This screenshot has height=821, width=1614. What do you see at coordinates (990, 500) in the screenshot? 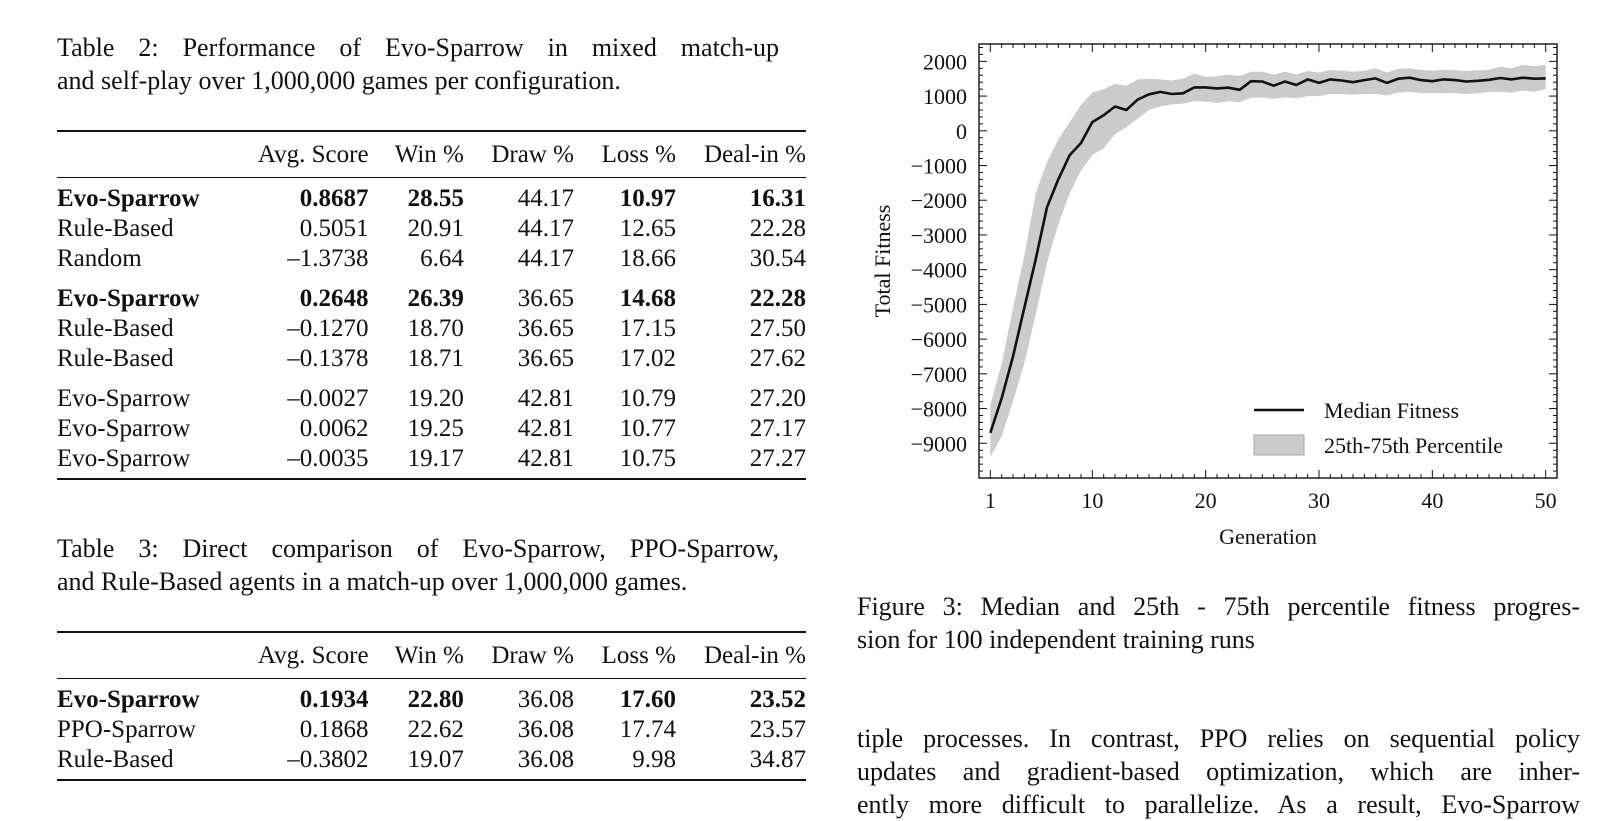
I see `x-tick-label: 1` at bounding box center [990, 500].